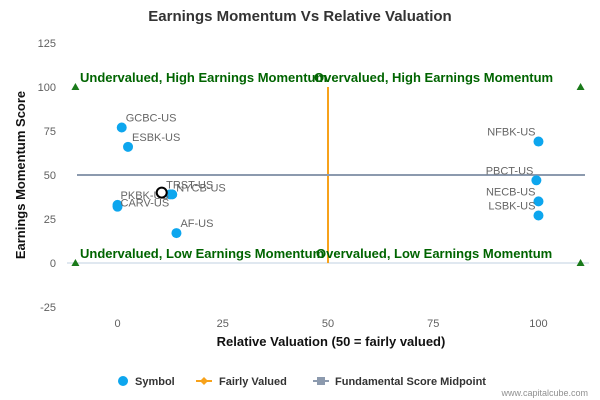 This screenshot has height=400, width=600. I want to click on legend-symbol-marker, so click(123, 381).